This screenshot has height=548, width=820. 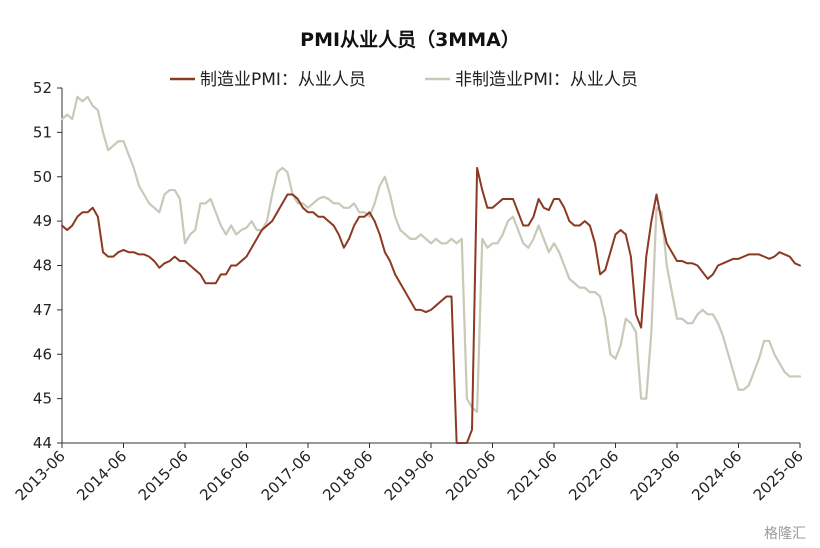 What do you see at coordinates (283, 80) in the screenshot?
I see `legend-label-manufacturing: 制造业PMI：从业人员` at bounding box center [283, 80].